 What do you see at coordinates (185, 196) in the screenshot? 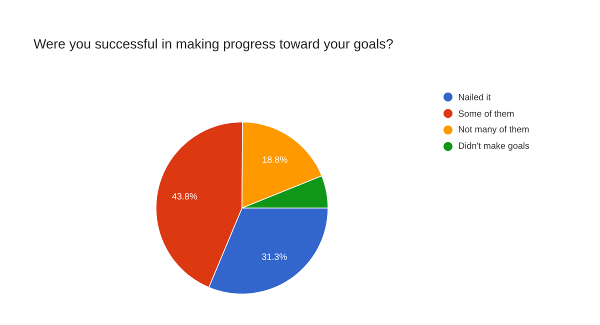
I see `data-label: 43.8%` at bounding box center [185, 196].